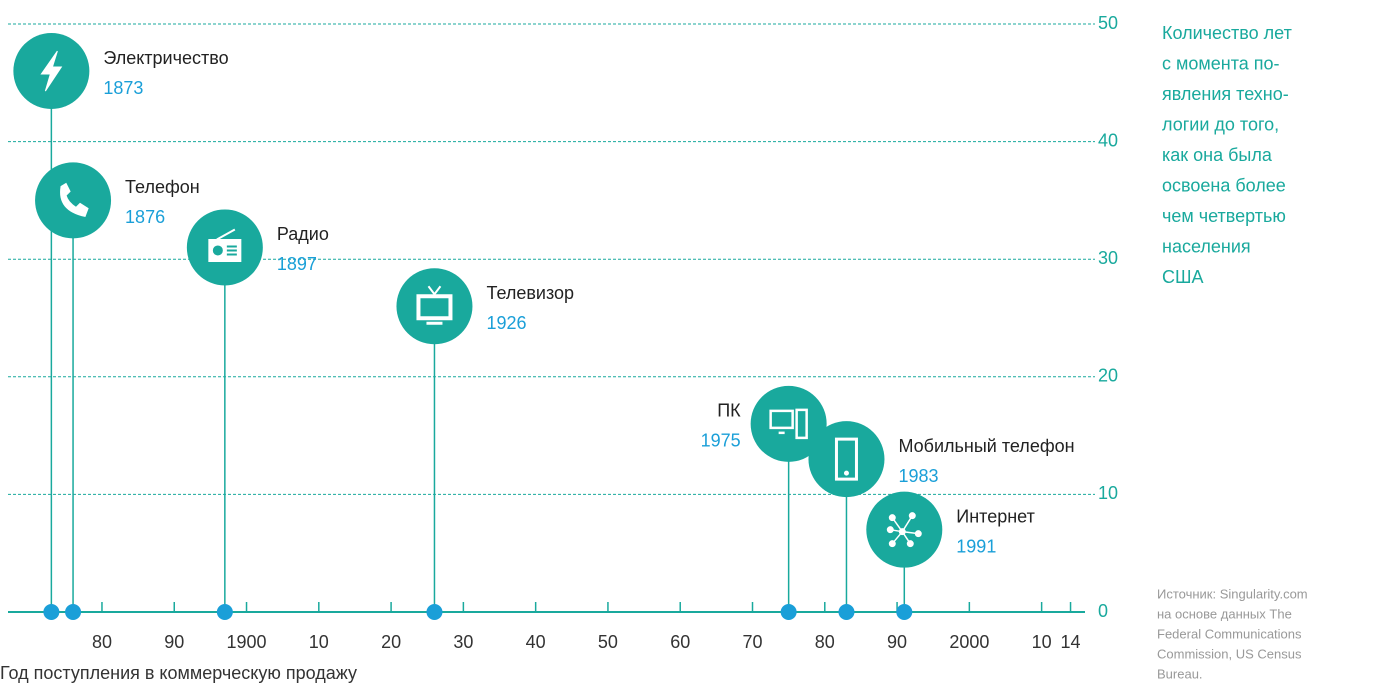  Describe the element at coordinates (178, 673) in the screenshot. I see `x-axis-label: Год поступления в коммерческую продажу` at that location.